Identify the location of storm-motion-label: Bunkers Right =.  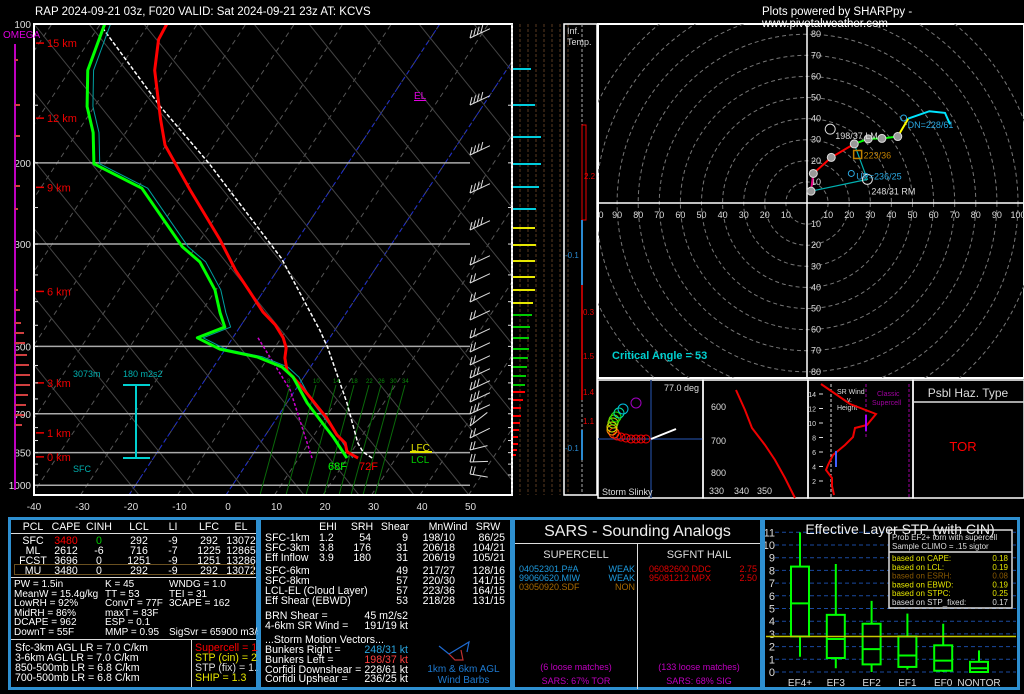
(303, 650).